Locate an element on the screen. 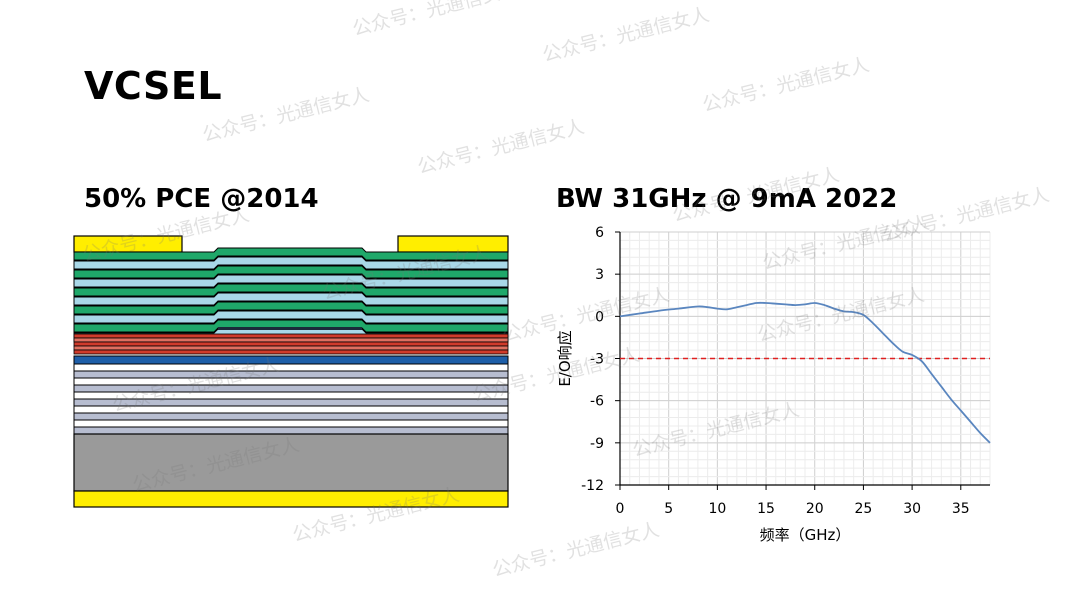 The height and width of the screenshot is (607, 1080). active-region is located at coordinates (291, 349).